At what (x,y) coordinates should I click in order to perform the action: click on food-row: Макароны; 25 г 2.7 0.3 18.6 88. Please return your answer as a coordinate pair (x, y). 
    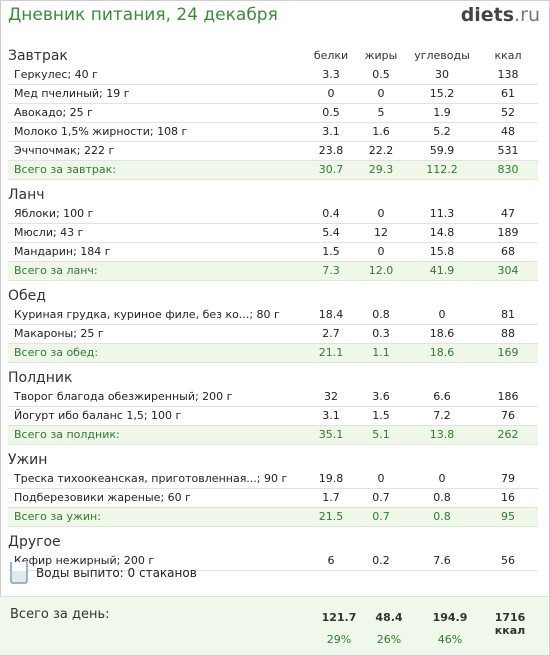
    Looking at the image, I should click on (273, 334).